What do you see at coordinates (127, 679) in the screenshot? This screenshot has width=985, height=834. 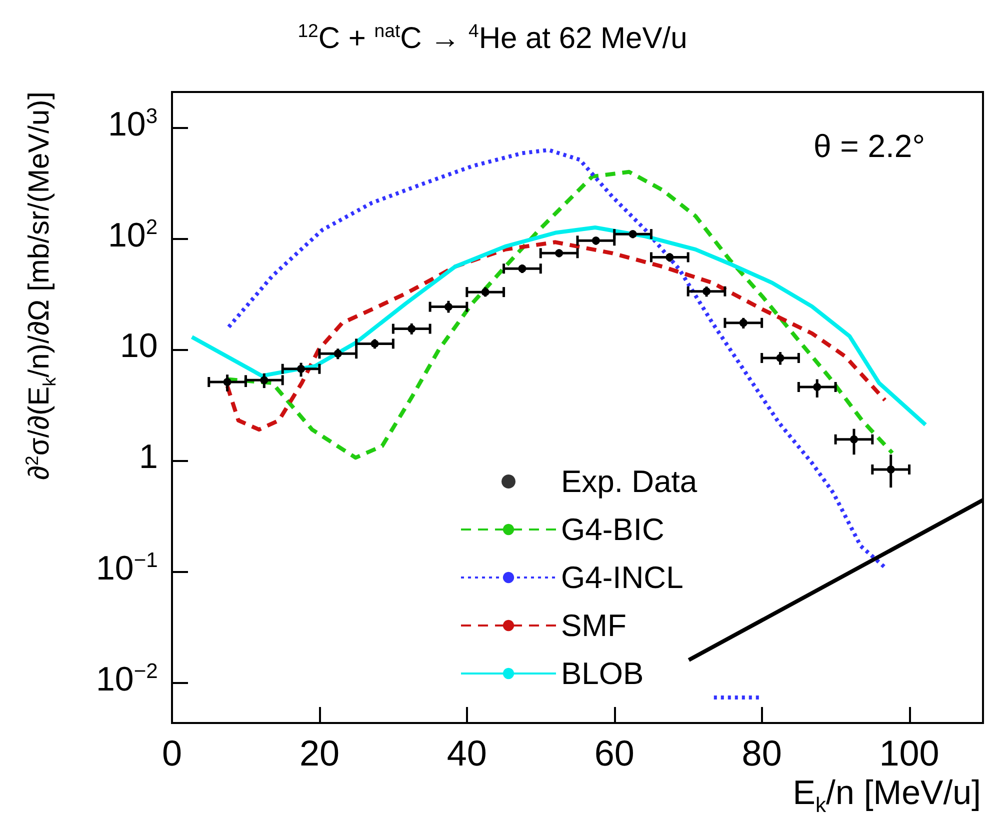 I see `y-tick-label: 10$^{−2}$` at bounding box center [127, 679].